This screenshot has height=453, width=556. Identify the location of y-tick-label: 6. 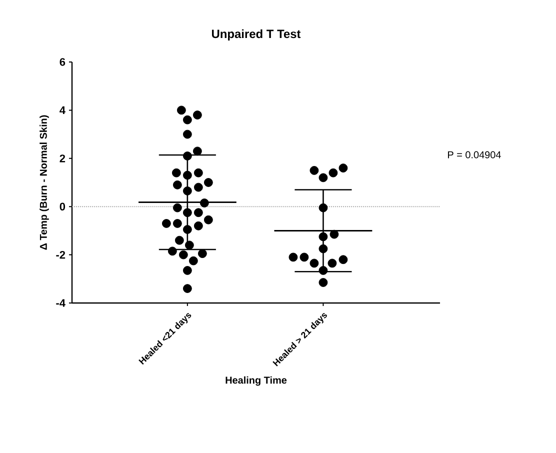
(63, 62).